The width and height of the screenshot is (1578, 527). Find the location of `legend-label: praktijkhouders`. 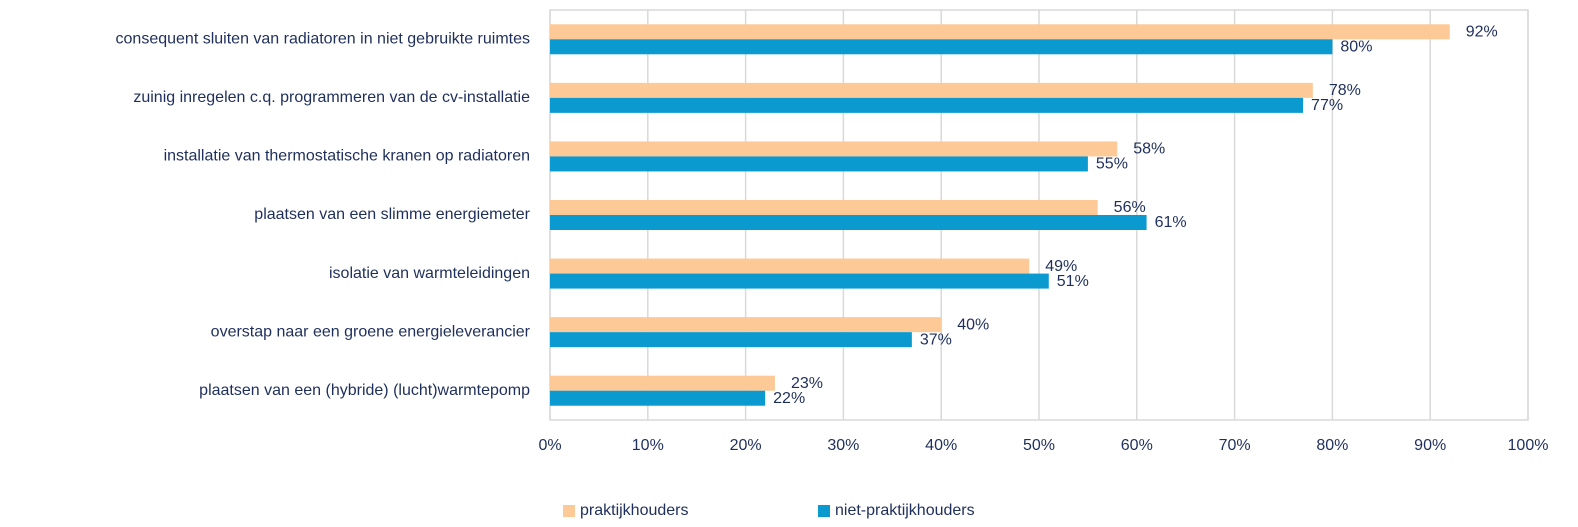

legend-label: praktijkhouders is located at coordinates (634, 510).